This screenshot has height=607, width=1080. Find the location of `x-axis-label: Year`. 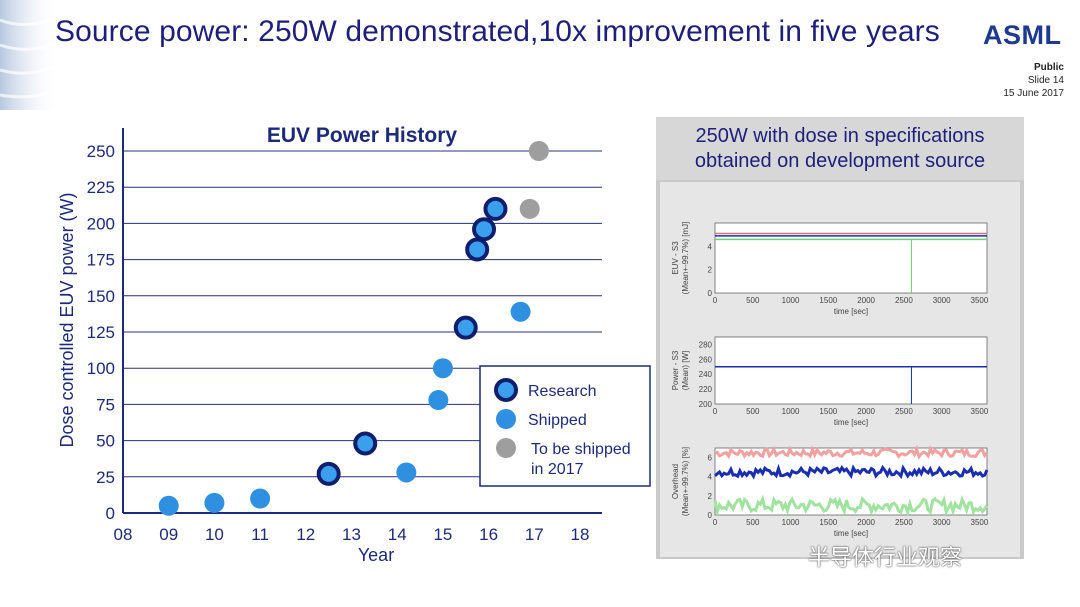

x-axis-label: Year is located at coordinates (376, 555).